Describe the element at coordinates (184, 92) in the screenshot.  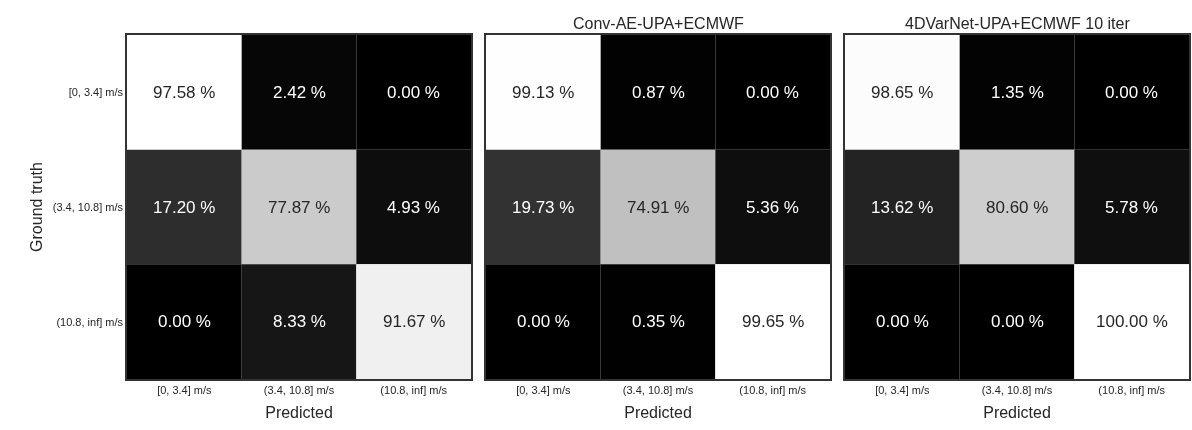
I see `data-label: 97.58 %` at that location.